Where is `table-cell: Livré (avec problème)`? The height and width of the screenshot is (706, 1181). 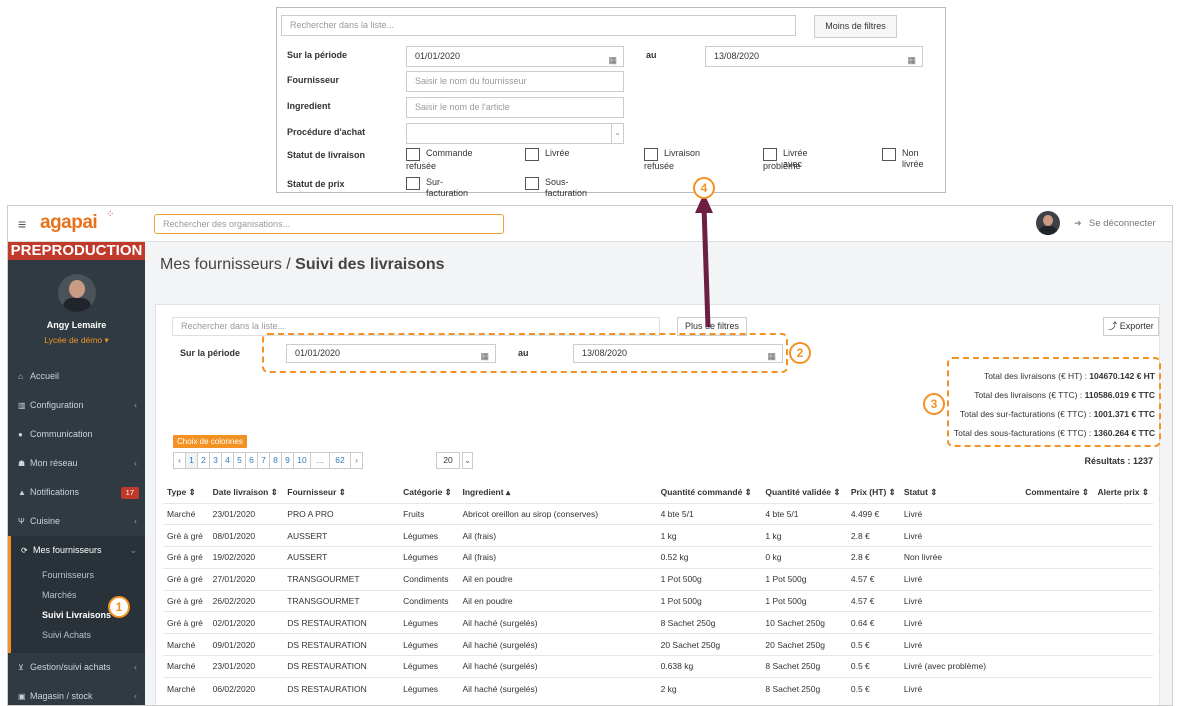
table-cell: Livré (avec problème) is located at coordinates (949, 666).